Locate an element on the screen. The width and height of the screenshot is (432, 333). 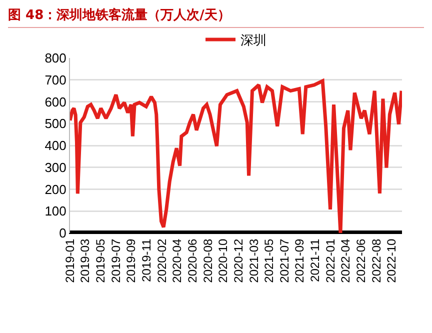
y-tick-label: 700 is located at coordinates (55, 80).